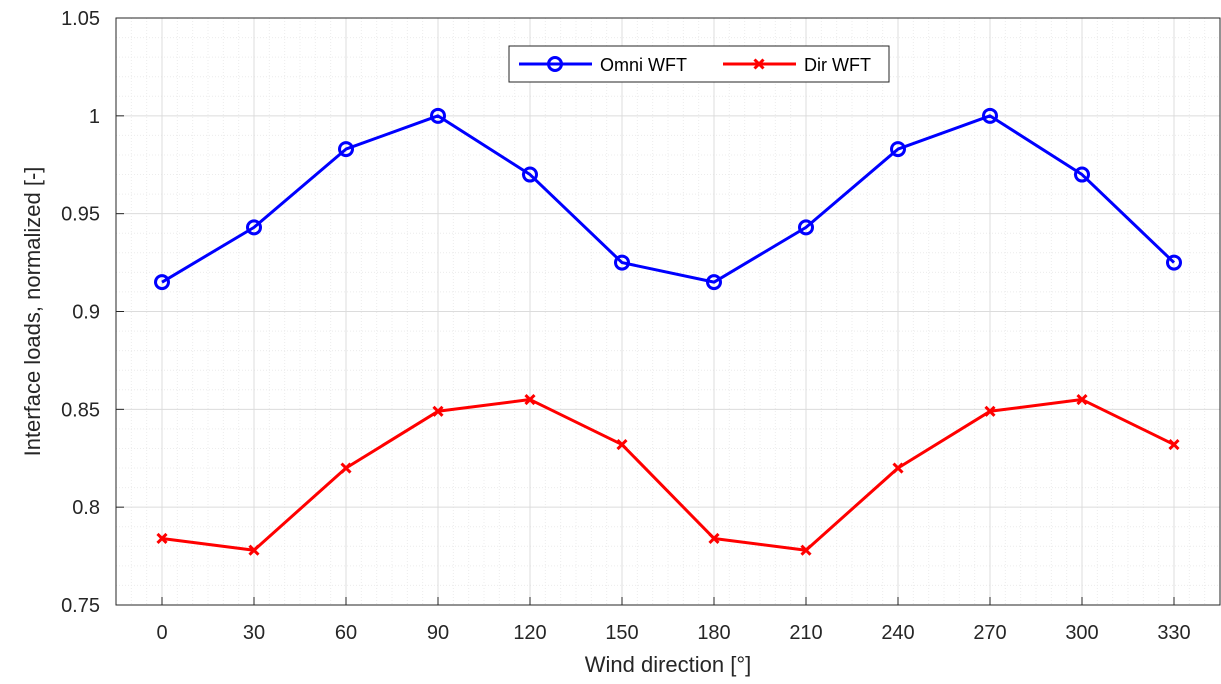 The width and height of the screenshot is (1221, 684). I want to click on legend-marker-omni-wft, so click(555, 64).